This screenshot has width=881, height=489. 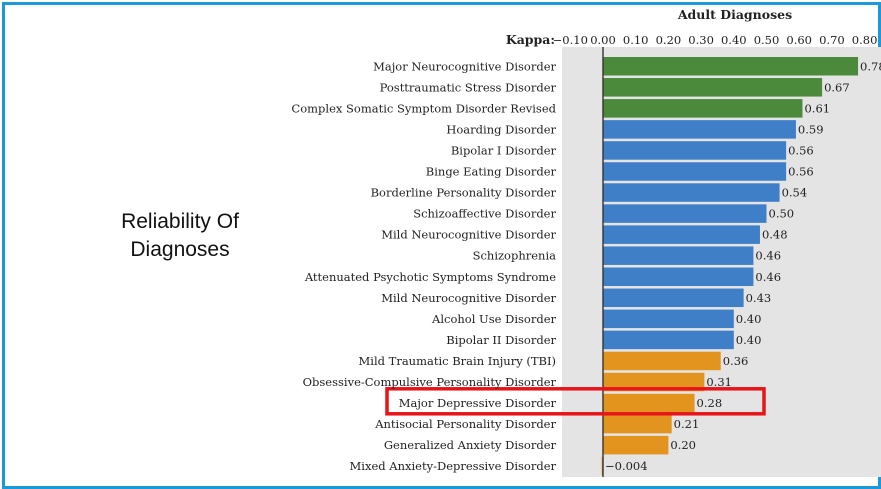 I want to click on value-label: 0.59, so click(x=811, y=129).